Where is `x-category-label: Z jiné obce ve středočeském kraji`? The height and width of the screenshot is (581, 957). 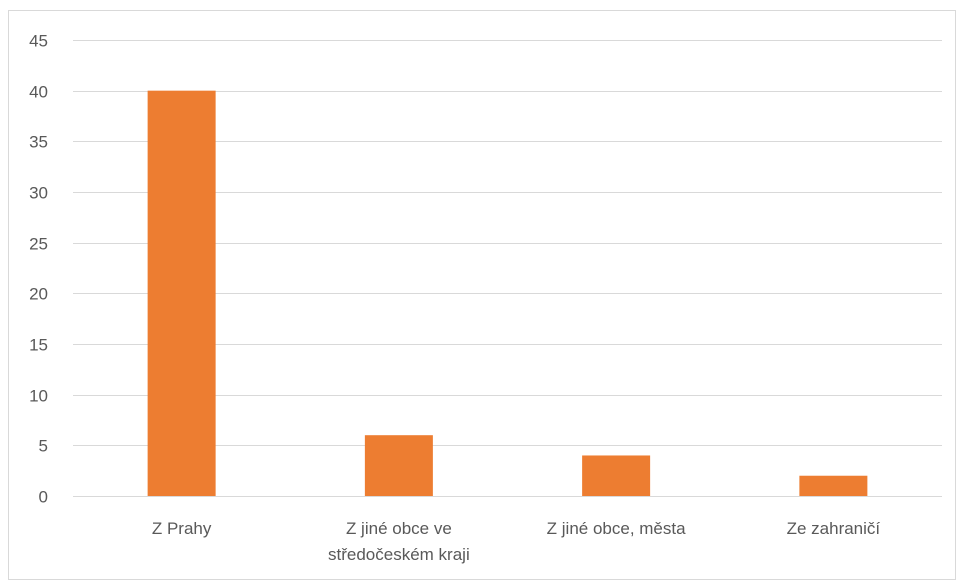
x-category-label: Z jiné obce ve středočeském kraji is located at coordinates (399, 541).